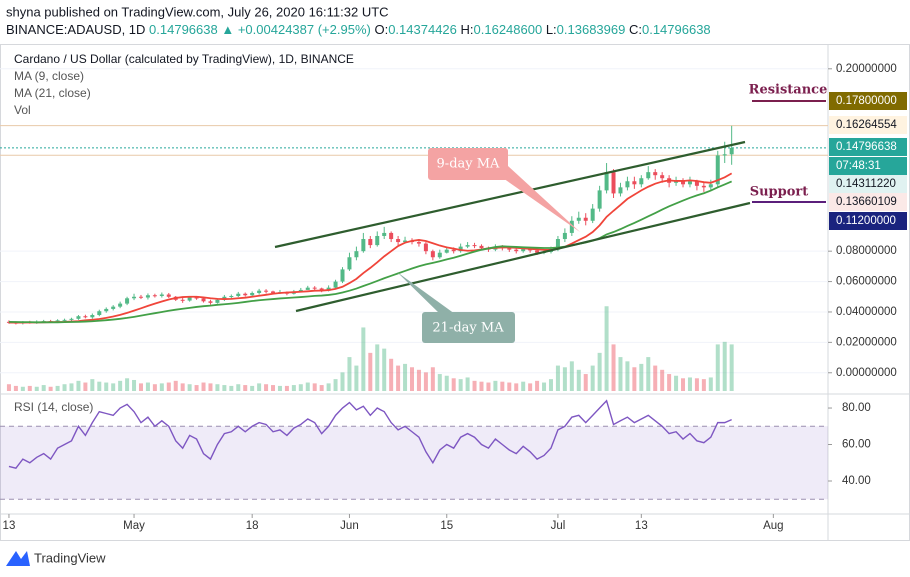 The image size is (910, 577). What do you see at coordinates (18, 558) in the screenshot?
I see `logo-mark` at bounding box center [18, 558].